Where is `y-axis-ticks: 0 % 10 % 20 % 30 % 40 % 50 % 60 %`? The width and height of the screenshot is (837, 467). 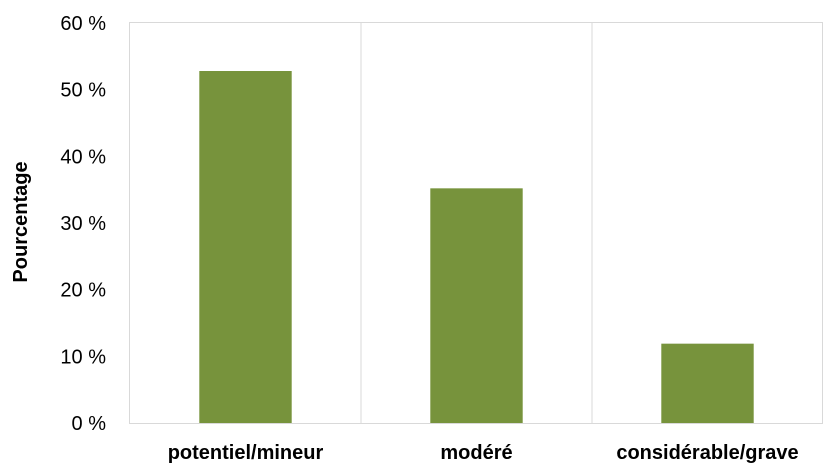 y-axis-ticks: 0 % 10 % 20 % 30 % 40 % 50 % 60 % is located at coordinates (83, 224).